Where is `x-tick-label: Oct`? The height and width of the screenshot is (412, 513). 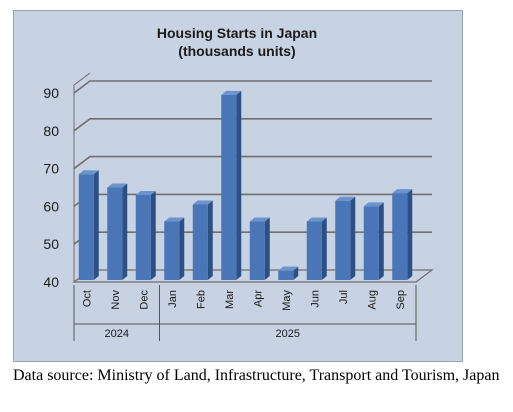 x-tick-label: Oct is located at coordinates (87, 298).